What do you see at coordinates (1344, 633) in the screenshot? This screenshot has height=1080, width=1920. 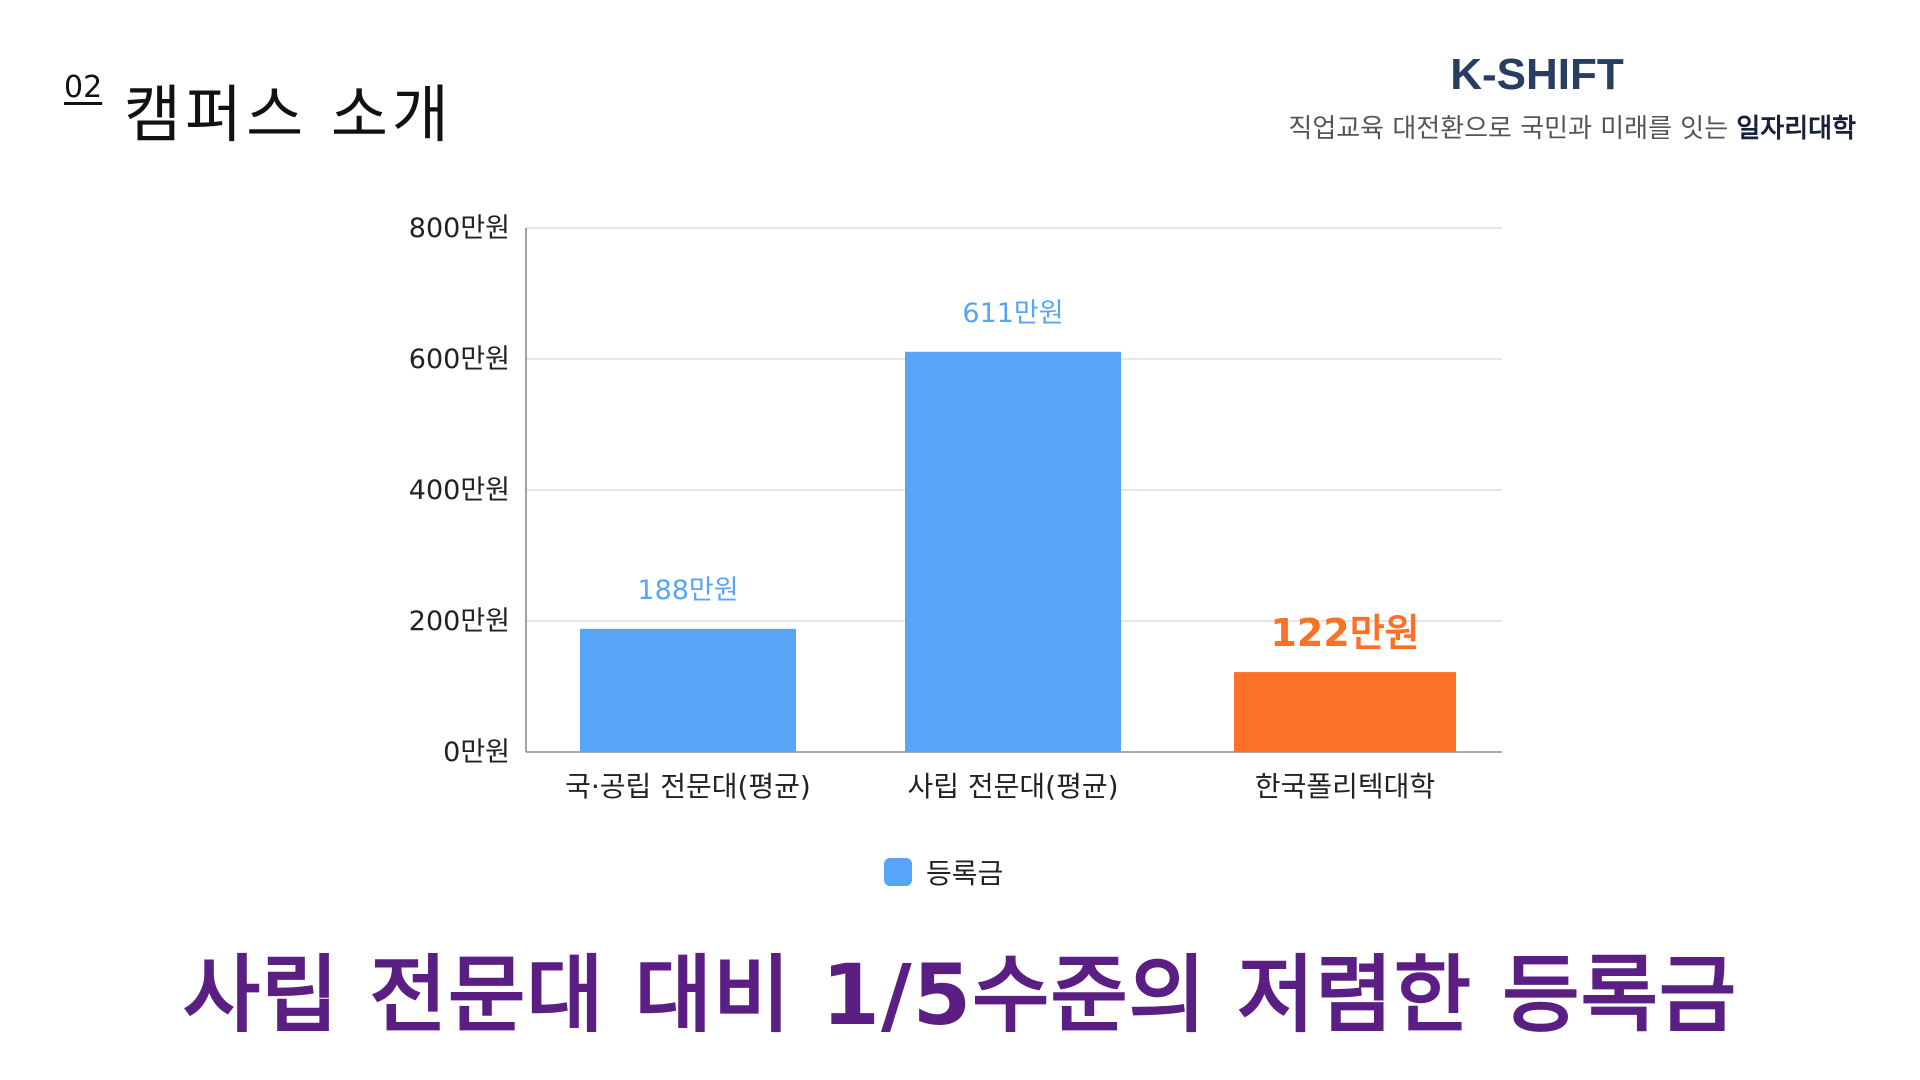 I see `data-label-3: 122만원` at bounding box center [1344, 633].